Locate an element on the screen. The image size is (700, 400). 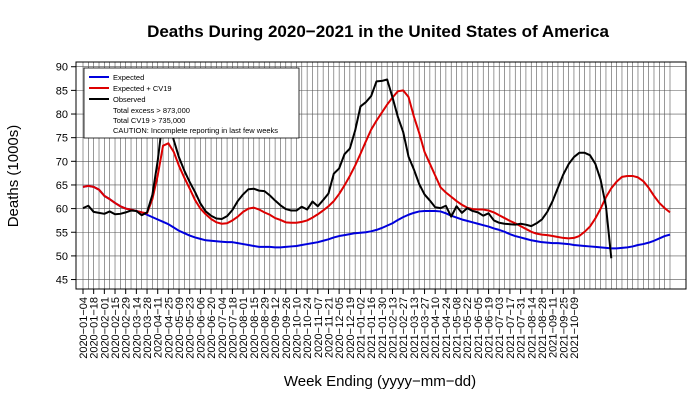
legend-label-expected-cv19: Expected + CV19 is located at coordinates (142, 88).